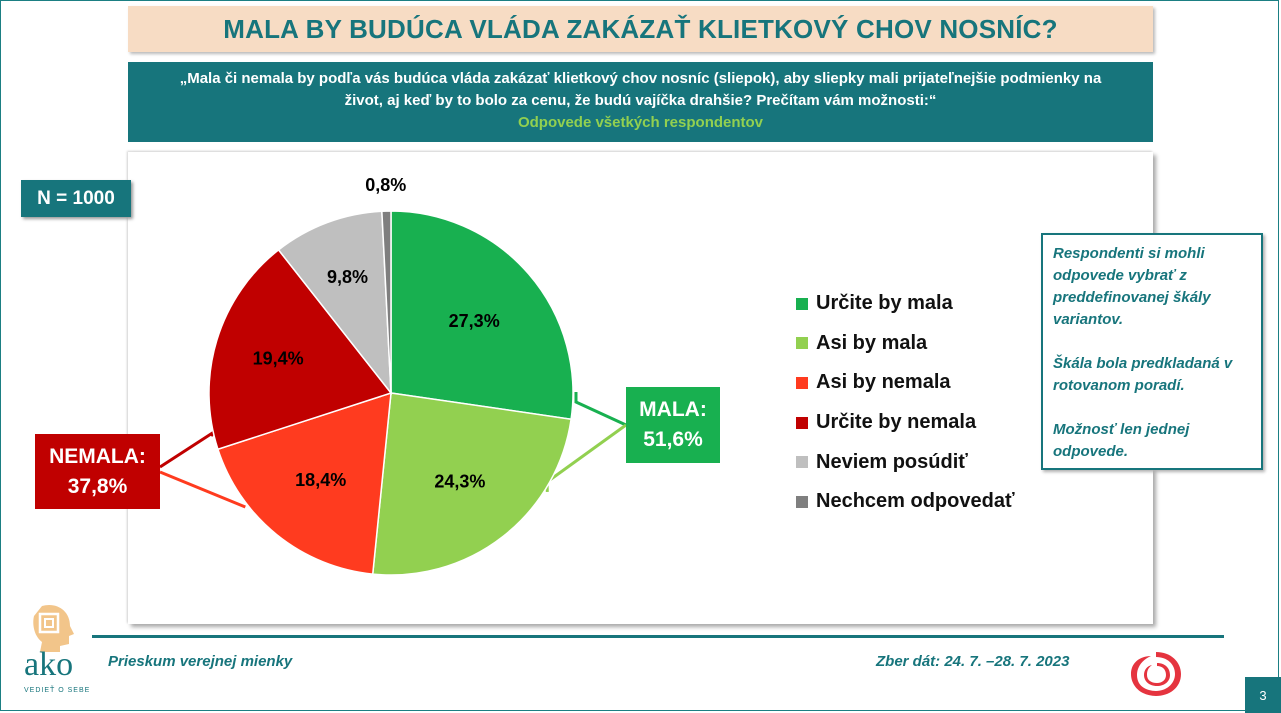  What do you see at coordinates (915, 501) in the screenshot?
I see `legend-label: Nechcem odpovedať` at bounding box center [915, 501].